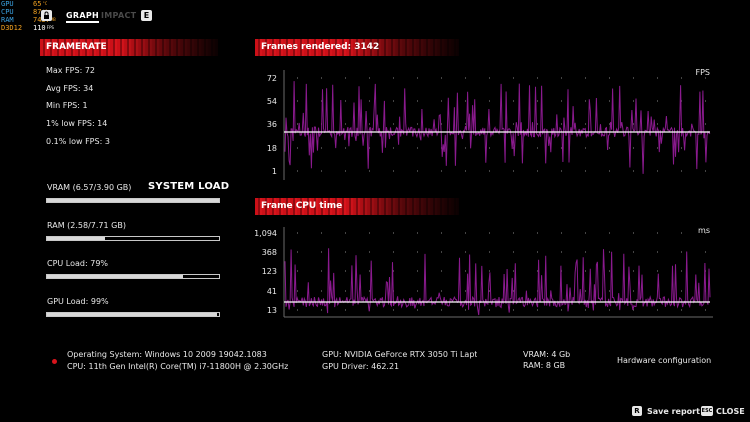 Image resolution: width=750 pixels, height=422 pixels. I want to click on ram-info: RAM: 8 GB, so click(544, 365).